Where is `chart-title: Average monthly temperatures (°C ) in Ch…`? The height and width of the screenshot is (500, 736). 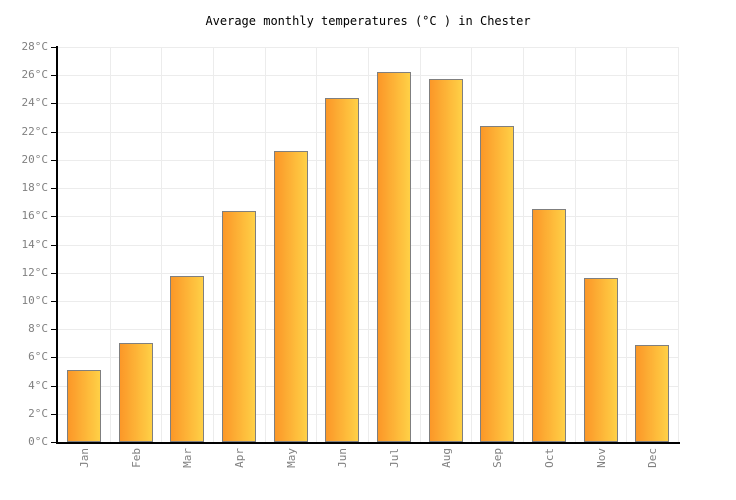
chart-title: Average monthly temperatures (°C ) in Ch… is located at coordinates (368, 21).